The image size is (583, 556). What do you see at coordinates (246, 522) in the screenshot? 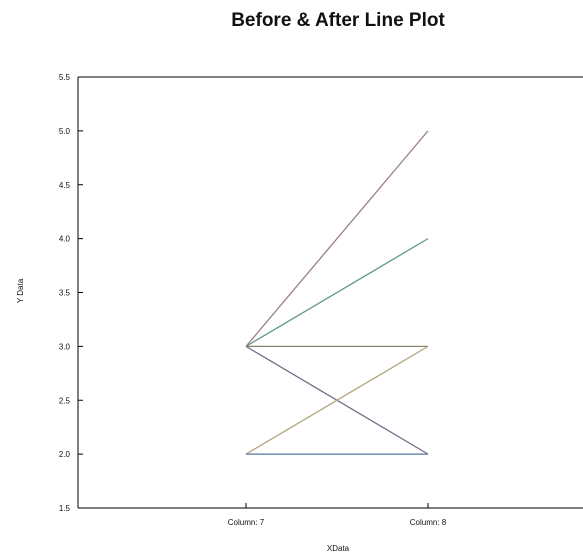
I see `x-tick-label: Column: 7` at bounding box center [246, 522].